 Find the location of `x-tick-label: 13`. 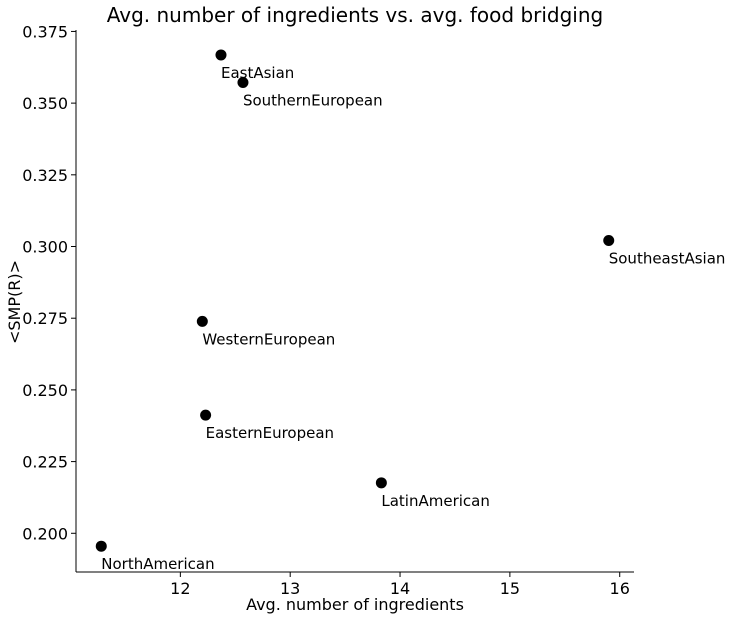

x-tick-label: 13 is located at coordinates (290, 588).